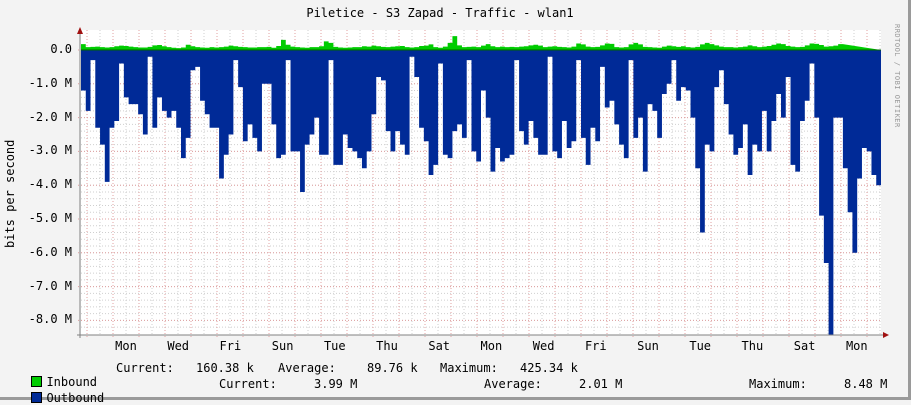  I want to click on chart-title: Piletice - S3 Zapad - Traffic - wlan1, so click(440, 13).